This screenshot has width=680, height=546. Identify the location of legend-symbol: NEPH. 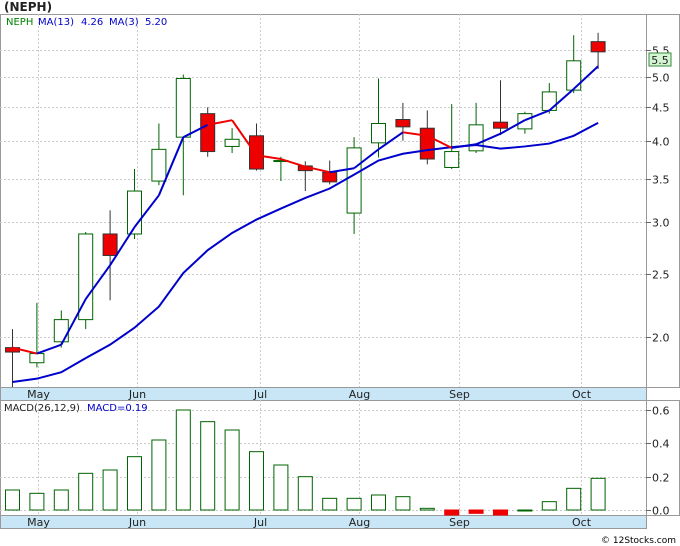
(19, 22).